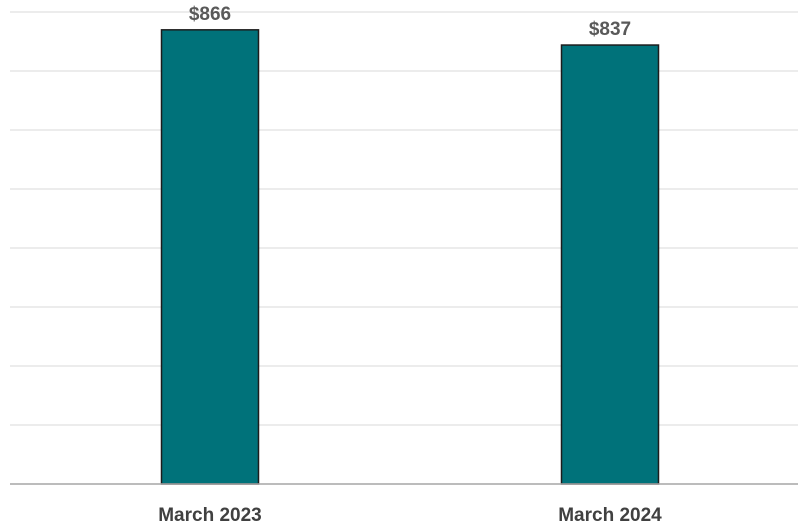  Describe the element at coordinates (410, 515) in the screenshot. I see `x-tick-labels: March 2023 March 2024` at that location.